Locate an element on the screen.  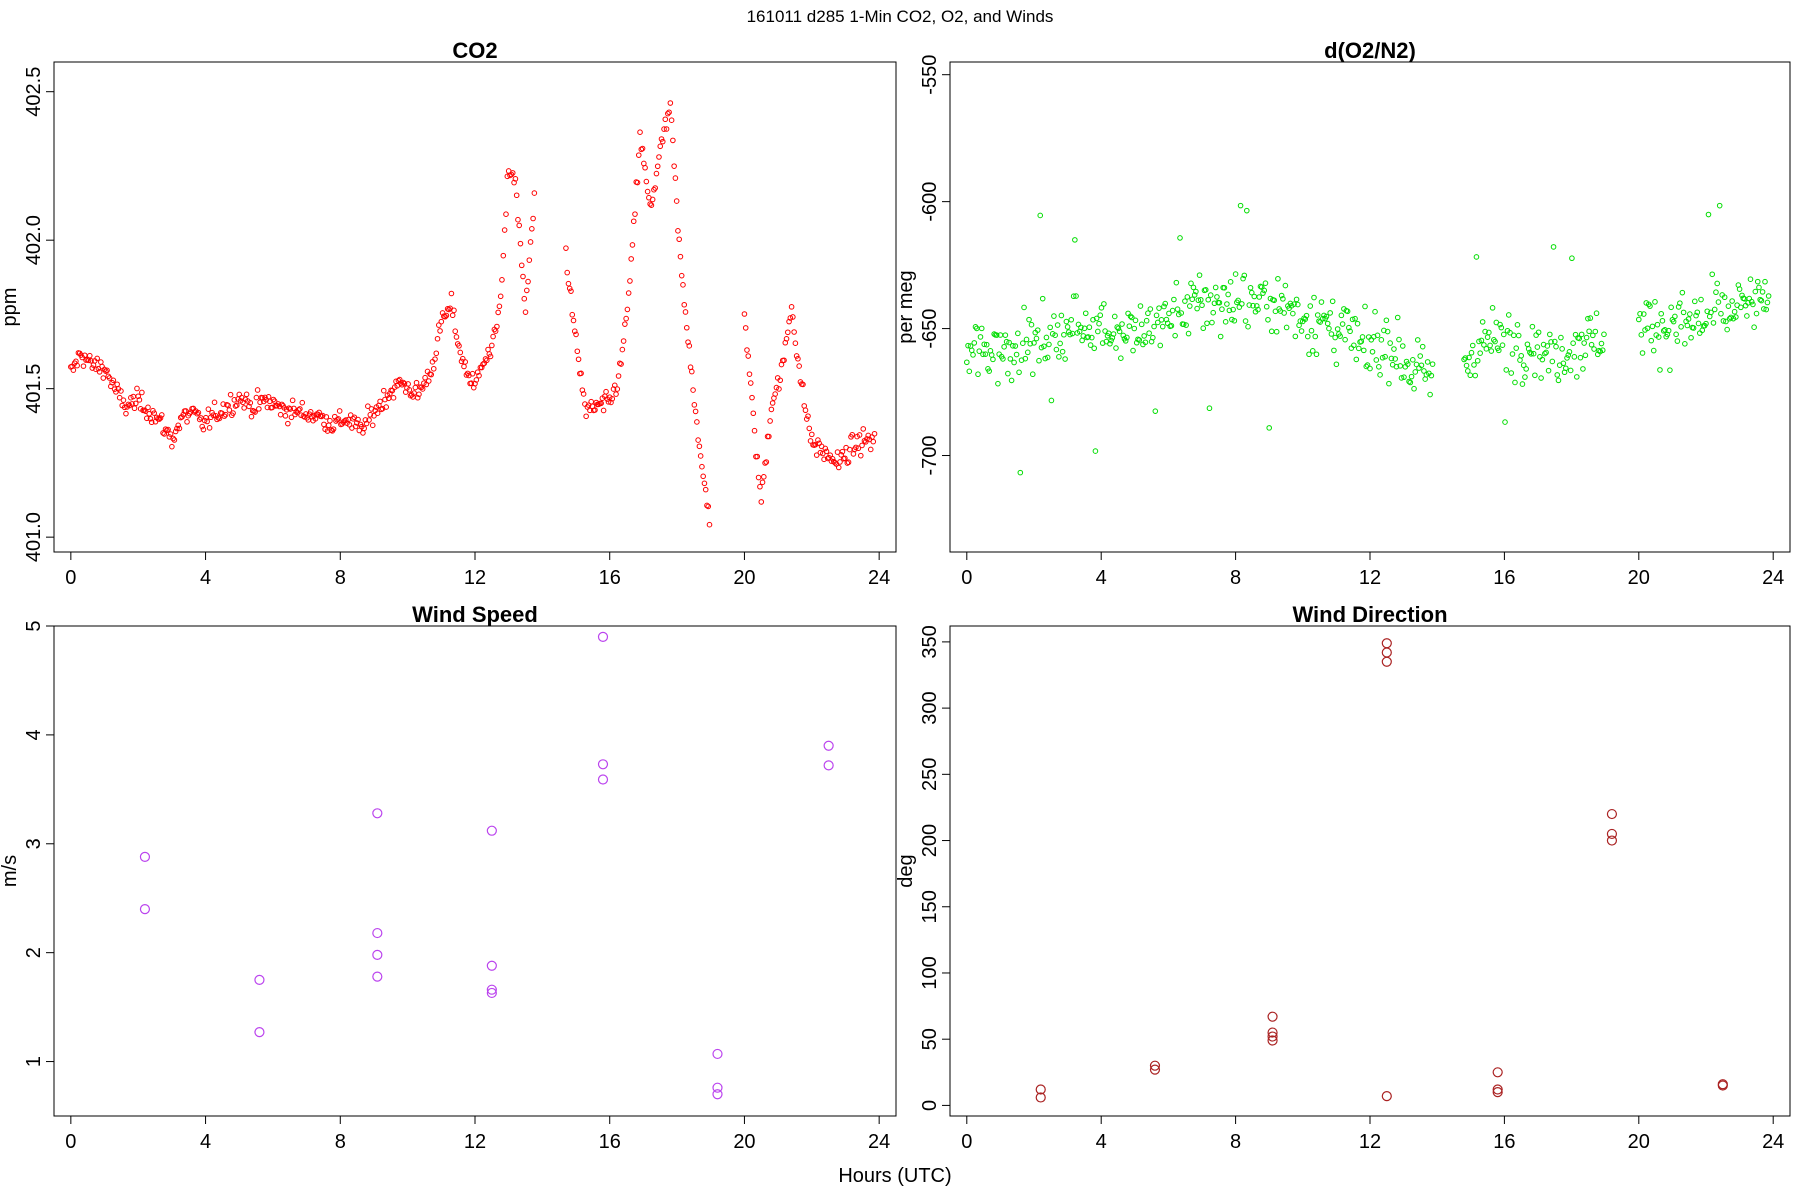
series-wind-direction is located at coordinates (1381, 870).